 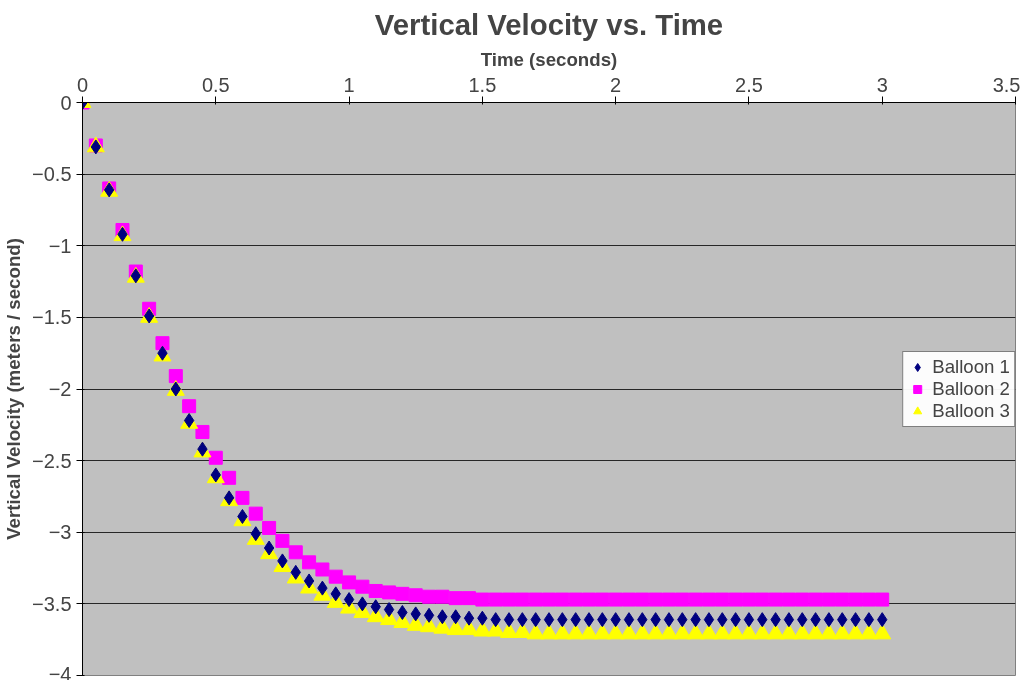 What do you see at coordinates (971, 388) in the screenshot?
I see `legend-label: Balloon 2` at bounding box center [971, 388].